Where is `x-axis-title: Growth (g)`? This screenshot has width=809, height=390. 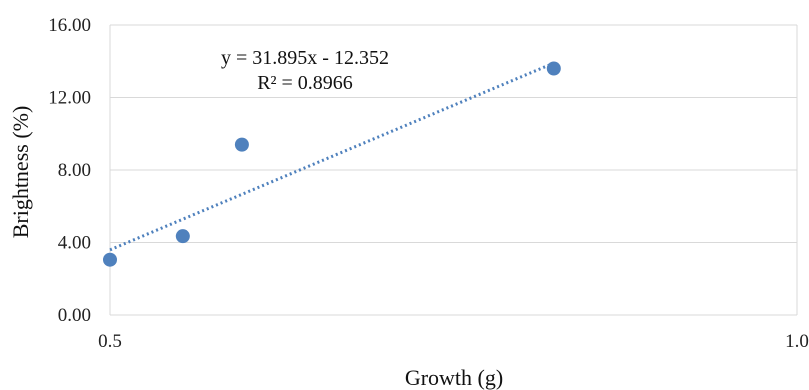
x-axis-title: Growth (g) is located at coordinates (454, 377).